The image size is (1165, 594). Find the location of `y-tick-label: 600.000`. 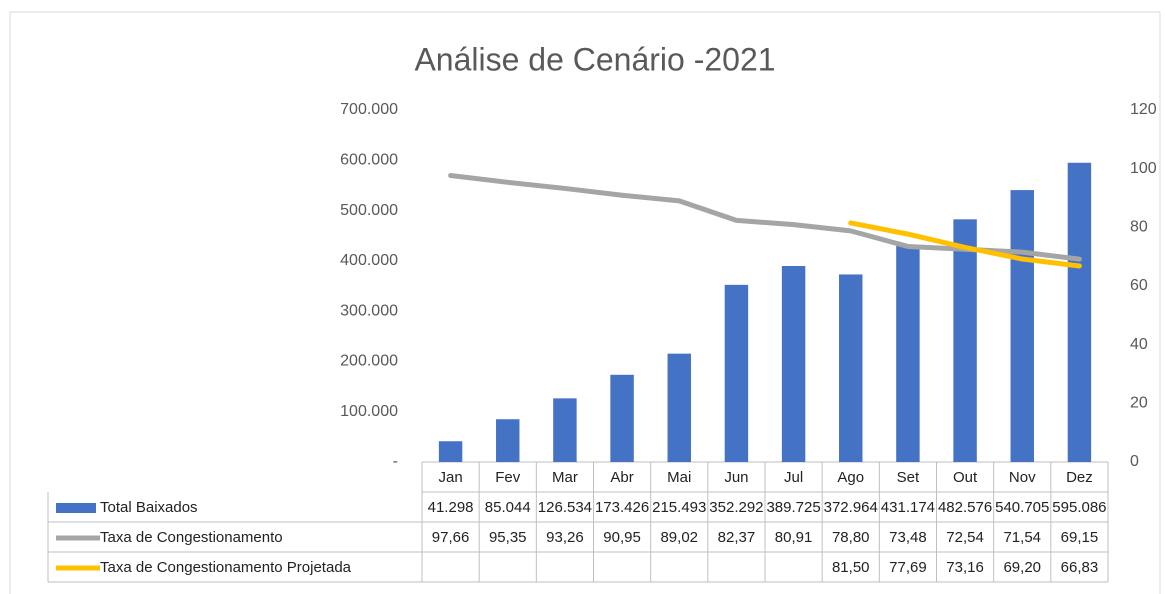

y-tick-label: 600.000 is located at coordinates (369, 160).